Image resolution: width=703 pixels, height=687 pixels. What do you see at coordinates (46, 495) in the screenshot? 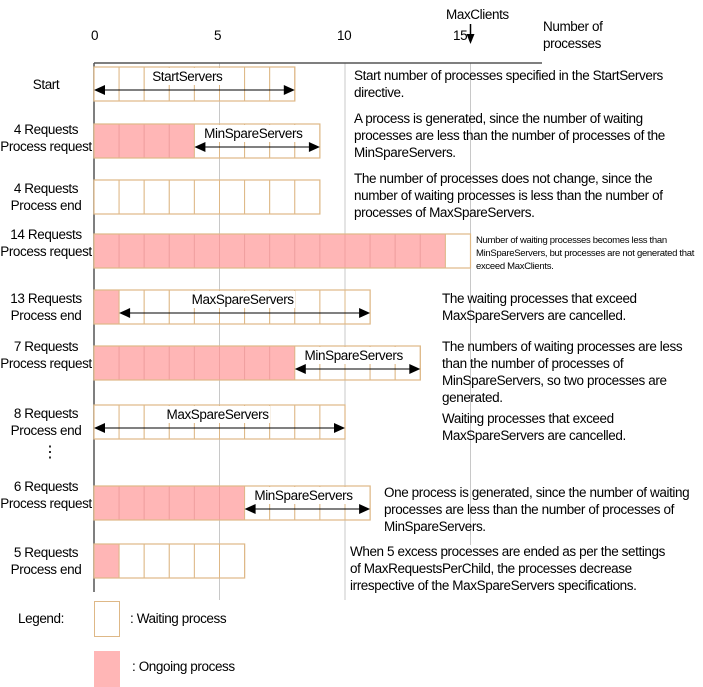
I see `row-label: 6 Requests Process request` at bounding box center [46, 495].